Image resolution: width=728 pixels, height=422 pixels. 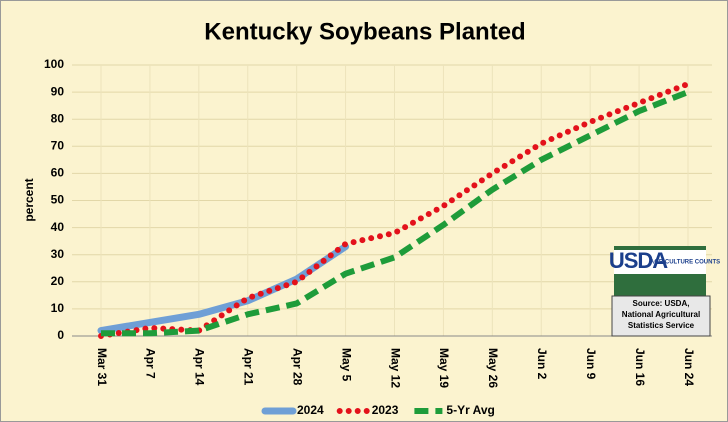 What do you see at coordinates (58, 308) in the screenshot?
I see `y-tick-label: 10` at bounding box center [58, 308].